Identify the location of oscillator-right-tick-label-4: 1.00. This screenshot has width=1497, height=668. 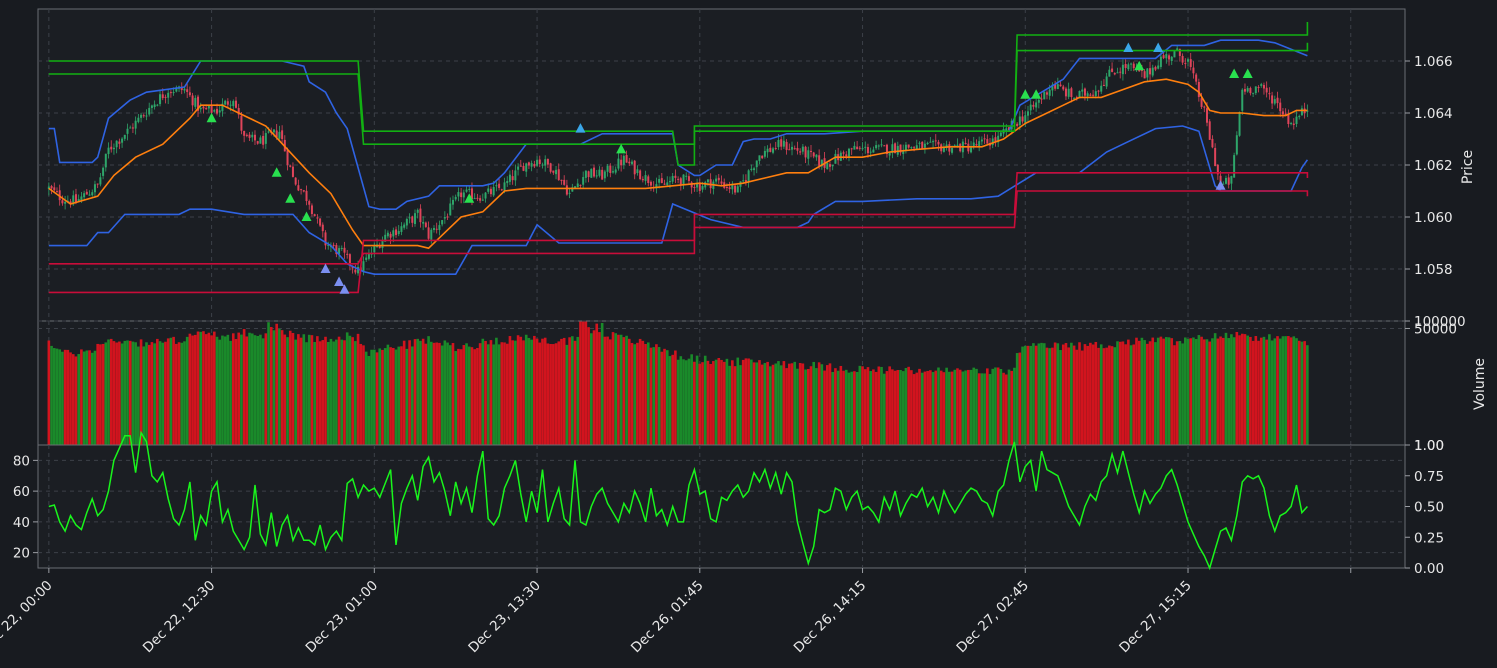
(1429, 446).